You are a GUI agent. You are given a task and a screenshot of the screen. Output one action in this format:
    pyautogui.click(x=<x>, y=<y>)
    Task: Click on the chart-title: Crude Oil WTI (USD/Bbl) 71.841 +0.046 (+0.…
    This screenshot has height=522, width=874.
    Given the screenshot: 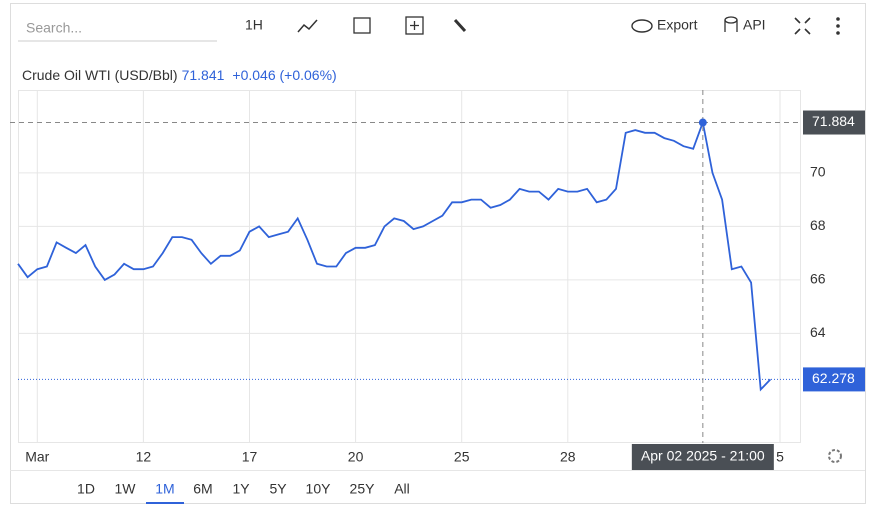 What is the action you would take?
    pyautogui.click(x=179, y=75)
    